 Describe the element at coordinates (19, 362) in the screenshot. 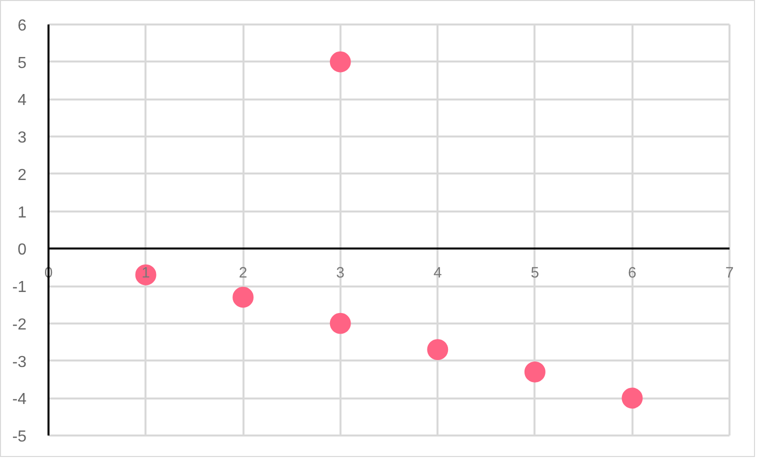

I see `y-tick-label: -3` at that location.